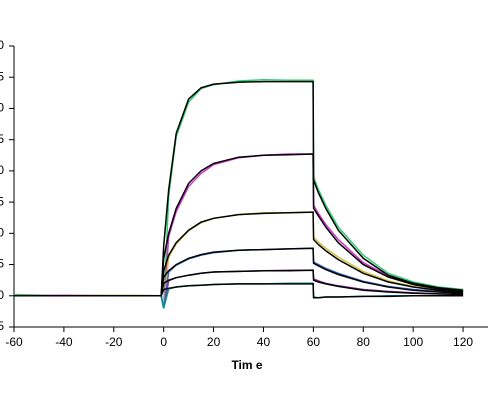  I want to click on x-tick-label: 80, so click(364, 342).